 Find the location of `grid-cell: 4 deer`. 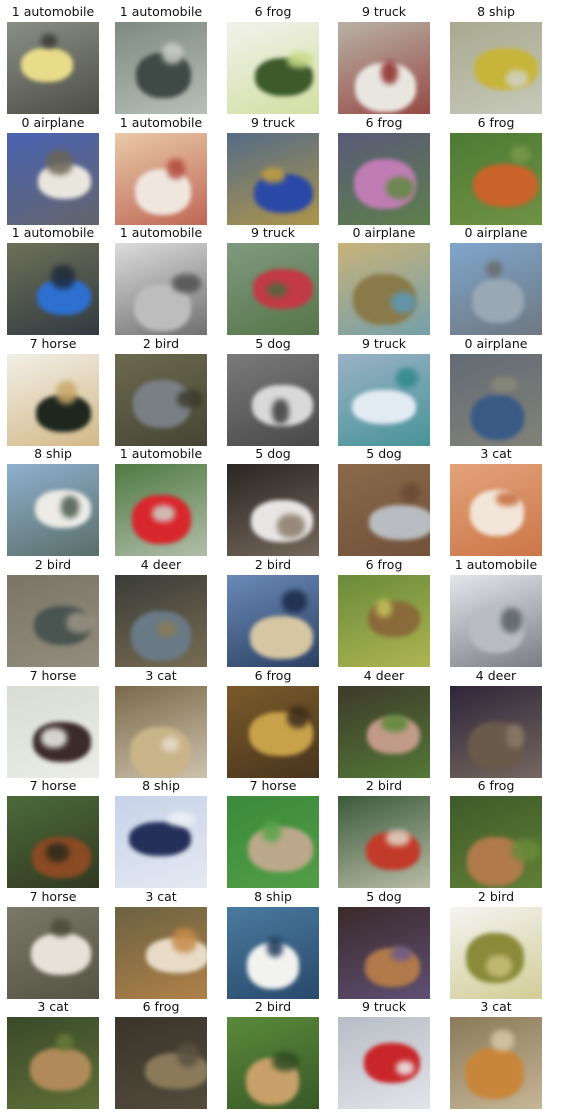

grid-cell: 4 deer is located at coordinates (161, 611).